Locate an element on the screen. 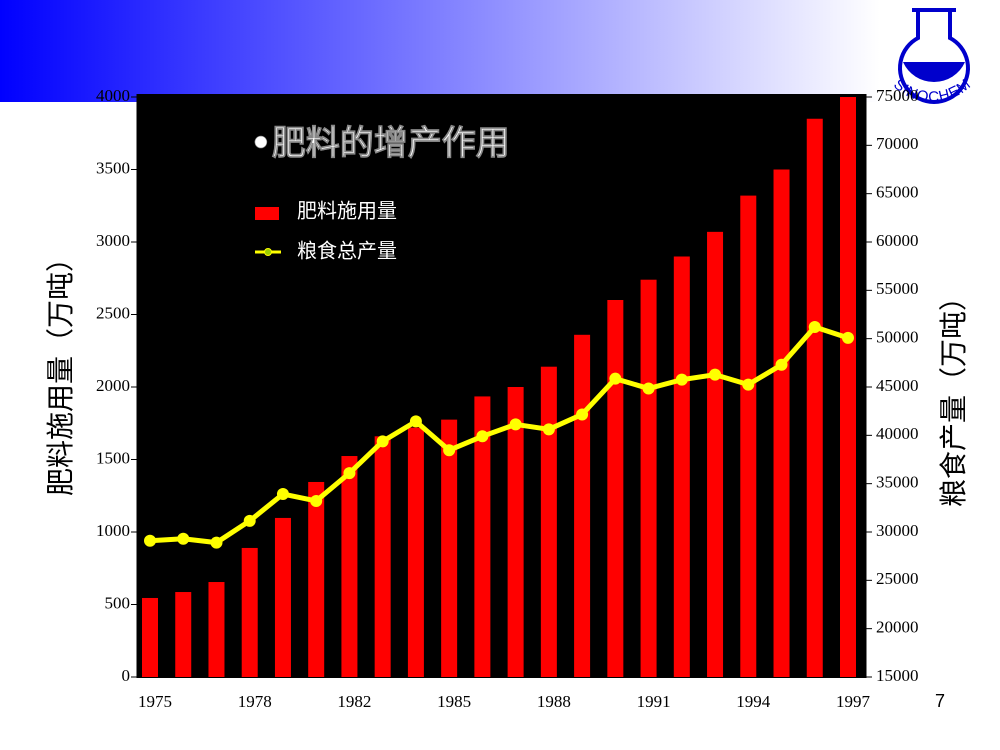  y2-tick-label: 70000 is located at coordinates (897, 143).